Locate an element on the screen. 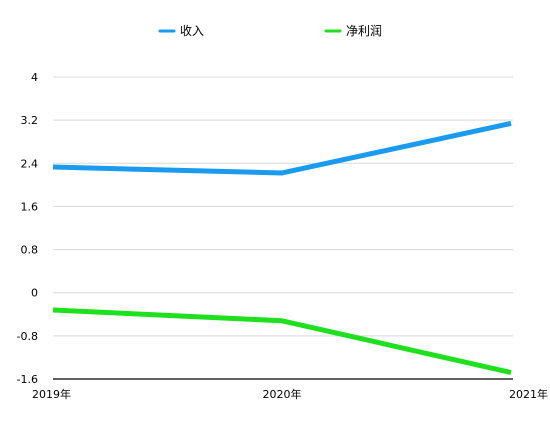 This screenshot has height=423, width=550. legend-label: 收入 is located at coordinates (192, 31).